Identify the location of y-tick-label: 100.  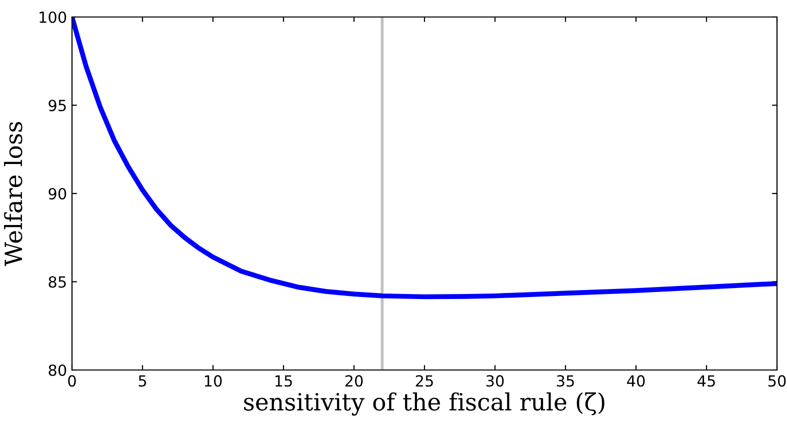
(53, 17).